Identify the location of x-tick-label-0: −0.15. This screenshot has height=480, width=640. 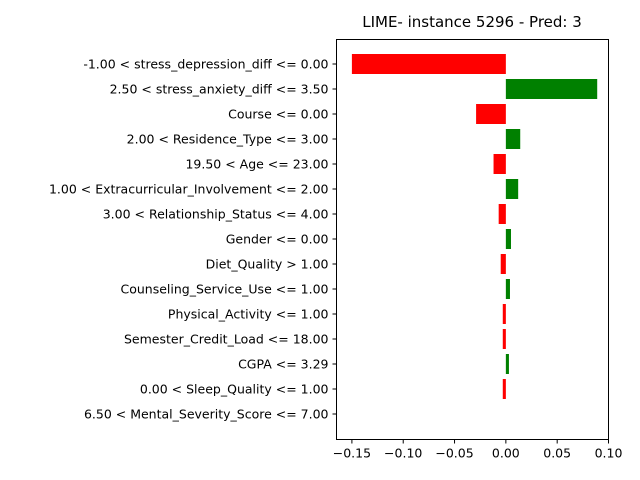
(352, 453).